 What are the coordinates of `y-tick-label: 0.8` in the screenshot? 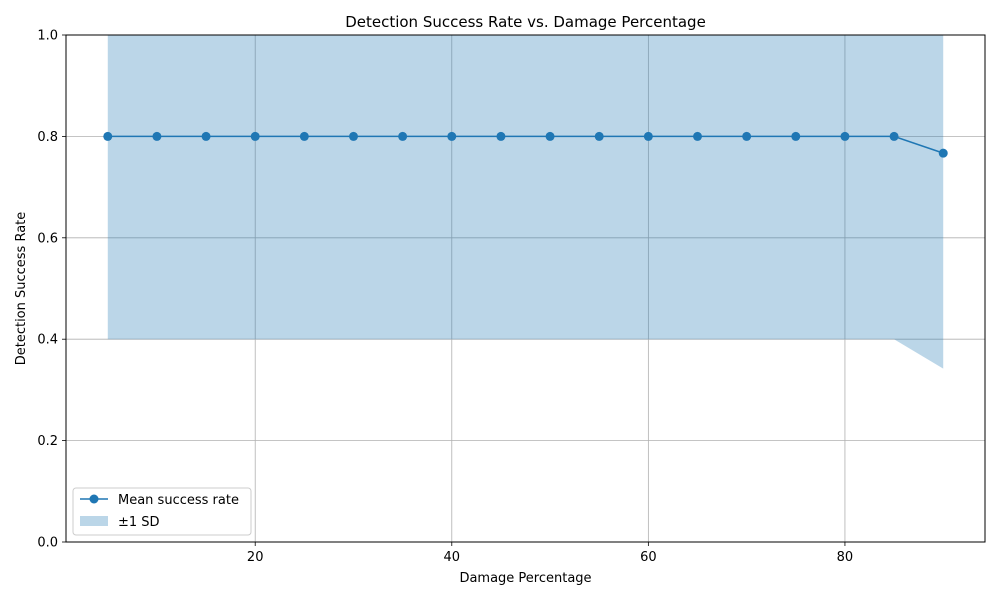 It's located at (47, 137).